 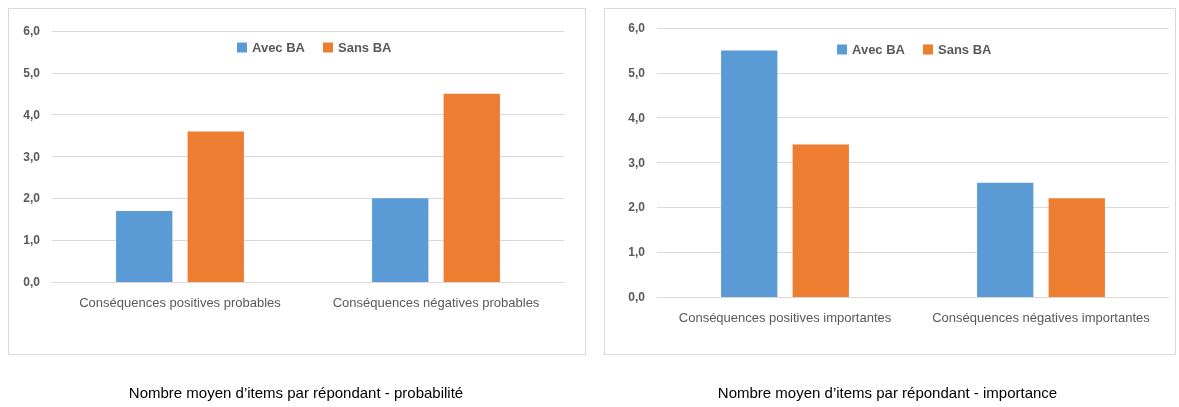 What do you see at coordinates (180, 302) in the screenshot?
I see `x-tick-label: Conséquences positives probables` at bounding box center [180, 302].